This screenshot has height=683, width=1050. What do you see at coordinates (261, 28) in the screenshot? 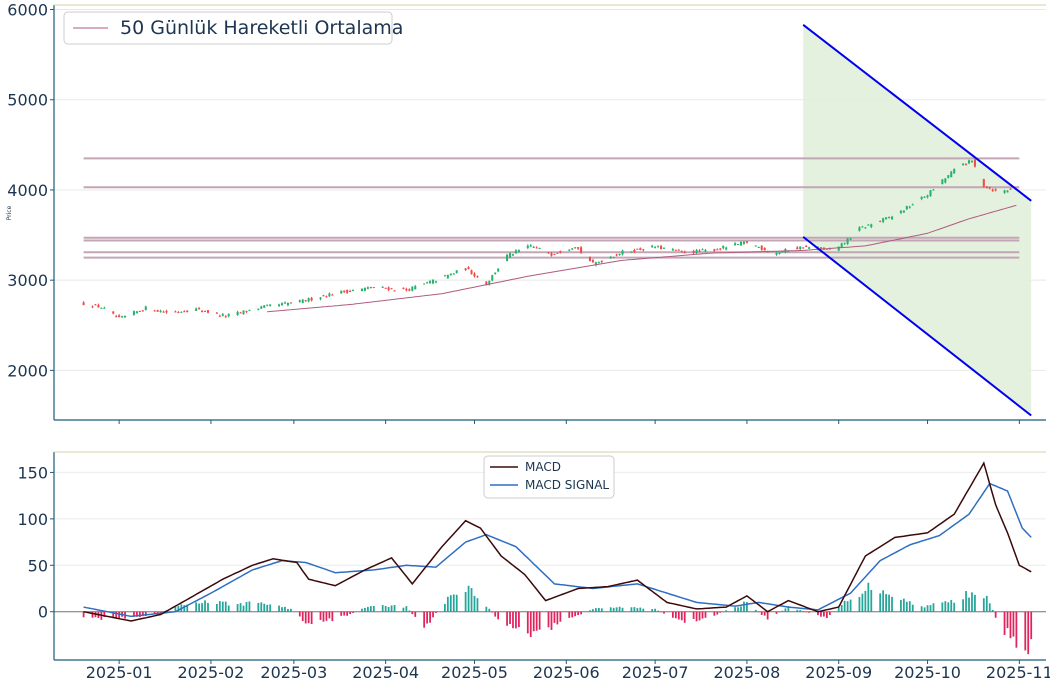
I see `legend-moving-average: 50 Günlük Hareketli Ortalama` at bounding box center [261, 28].